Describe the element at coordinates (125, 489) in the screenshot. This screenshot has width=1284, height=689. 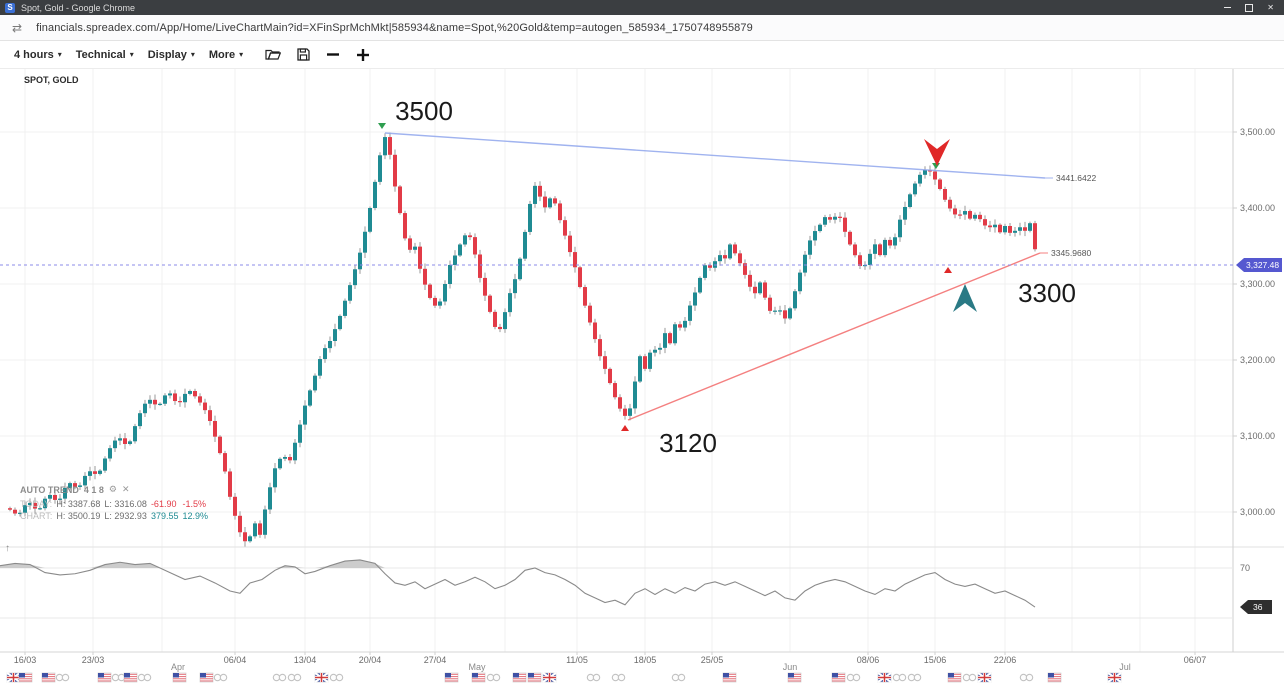
I see `close-icon: ✕` at that location.